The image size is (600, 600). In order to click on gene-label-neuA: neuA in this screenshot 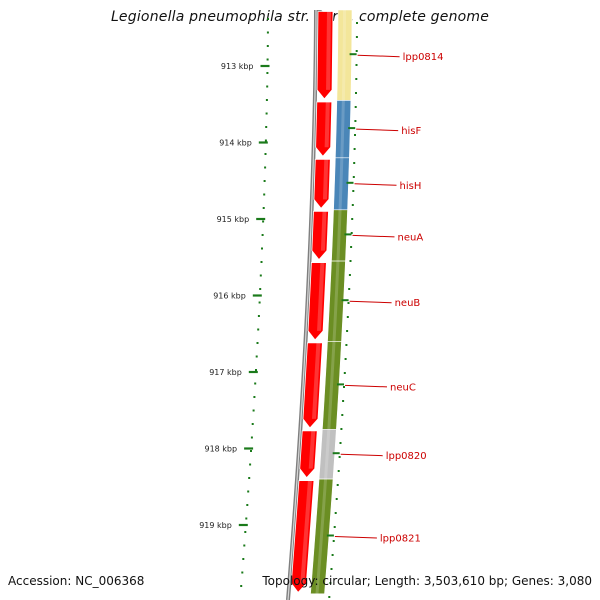, I will do `click(411, 237)`.